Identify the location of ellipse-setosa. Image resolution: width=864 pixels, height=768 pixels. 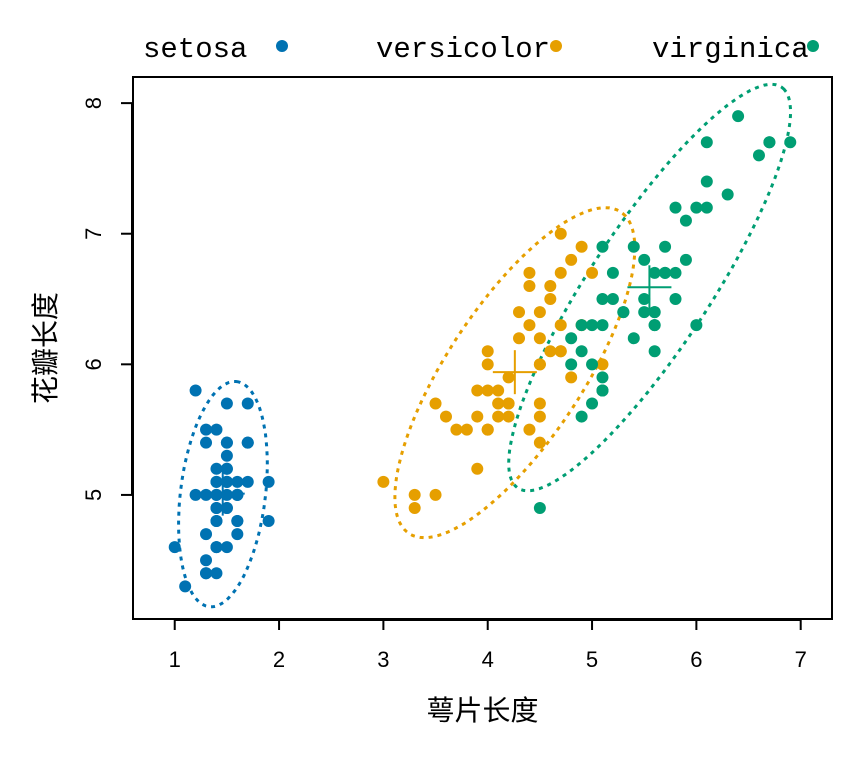
(223, 494).